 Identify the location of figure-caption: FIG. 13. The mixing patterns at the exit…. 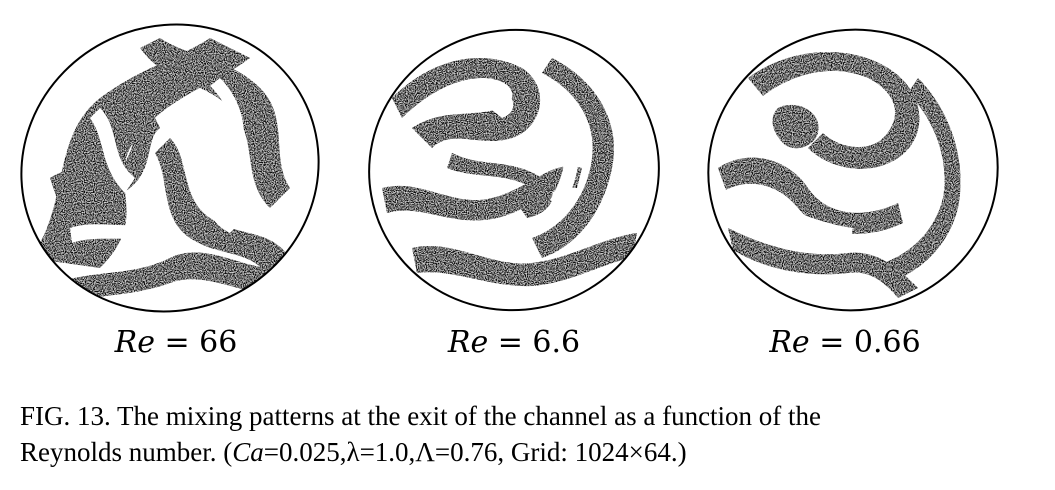
(525, 434).